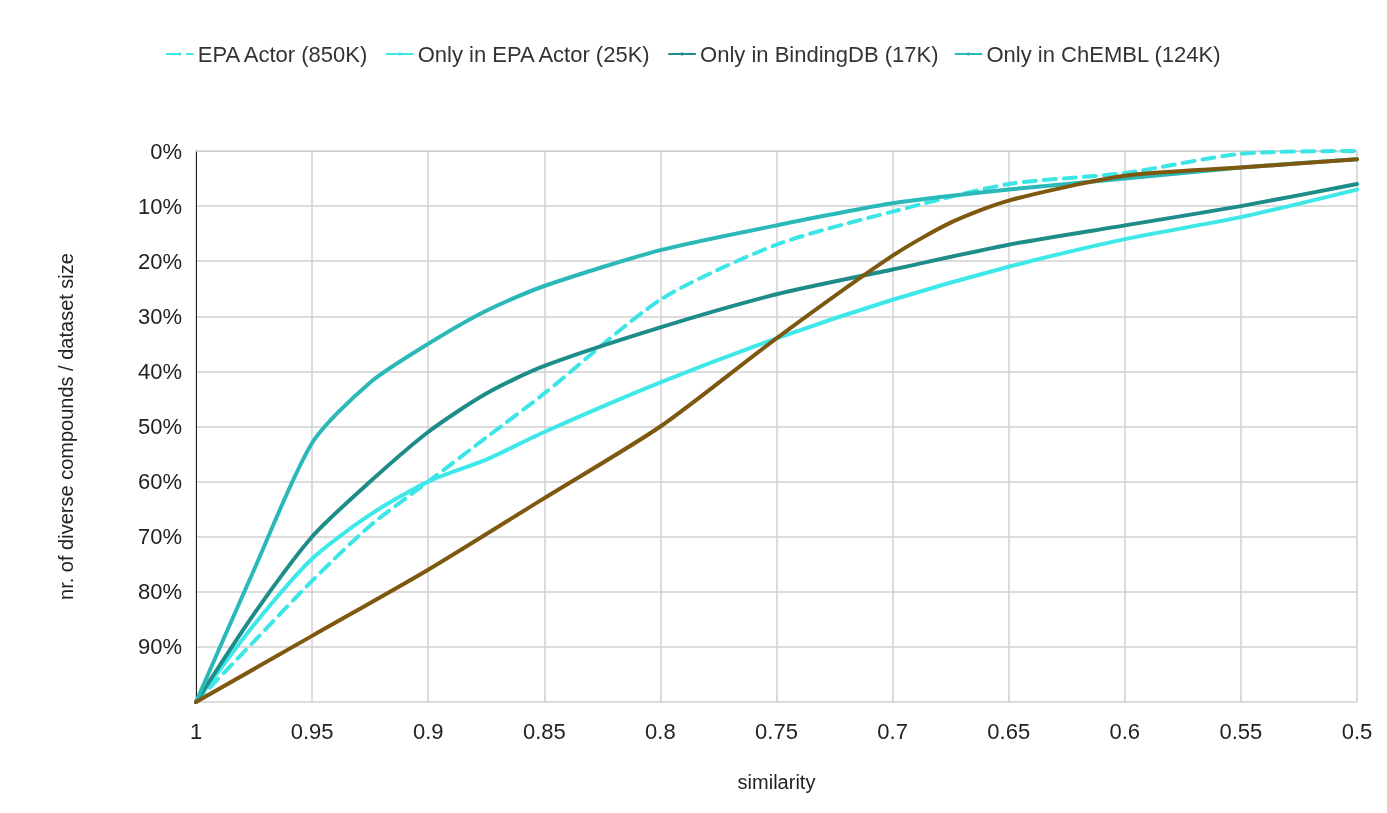  I want to click on x-tick-label: 0.7, so click(892, 731).